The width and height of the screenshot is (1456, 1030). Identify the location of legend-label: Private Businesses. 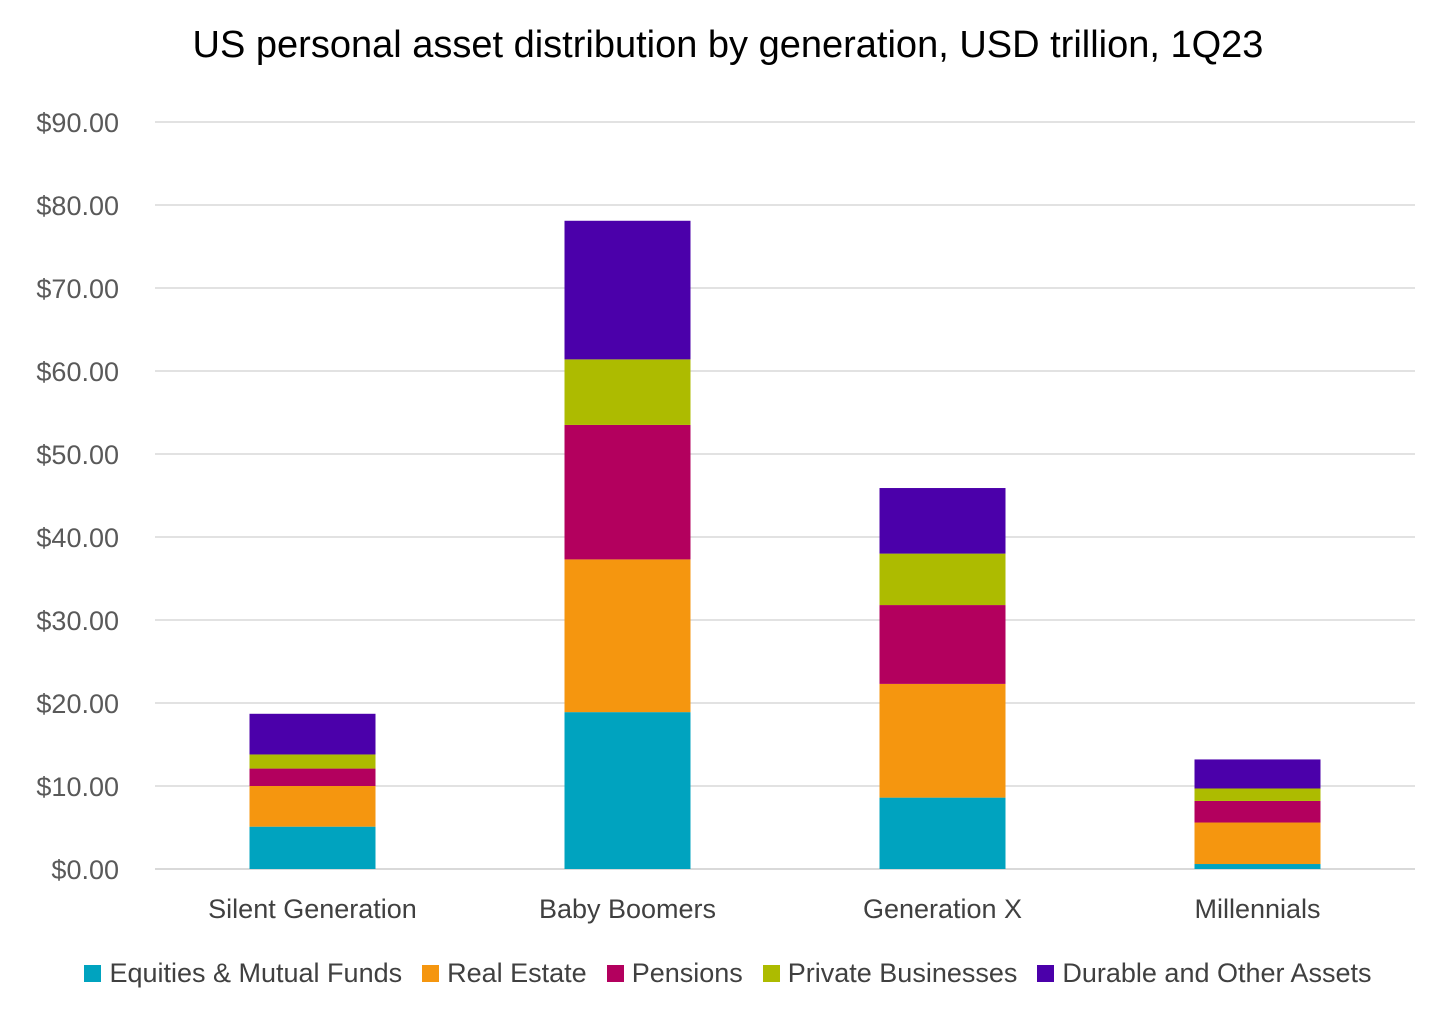
(902, 973).